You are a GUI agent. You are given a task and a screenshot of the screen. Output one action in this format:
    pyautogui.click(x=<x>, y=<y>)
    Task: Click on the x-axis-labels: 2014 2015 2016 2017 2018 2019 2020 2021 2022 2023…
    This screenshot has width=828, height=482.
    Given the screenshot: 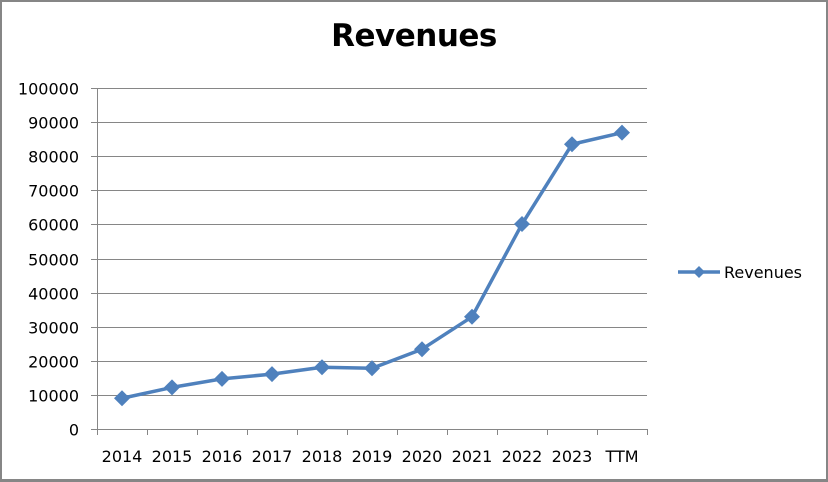 What is the action you would take?
    pyautogui.click(x=370, y=456)
    